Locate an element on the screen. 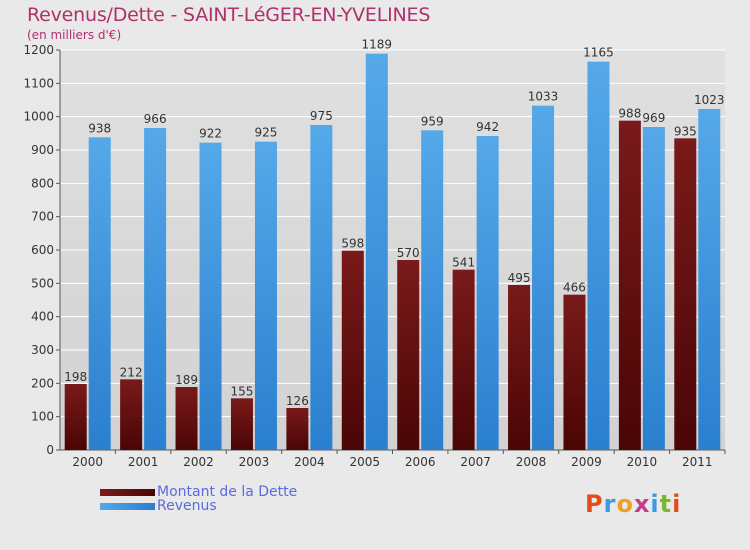 This screenshot has width=750, height=550. y-tick-label: 100 is located at coordinates (42, 417).